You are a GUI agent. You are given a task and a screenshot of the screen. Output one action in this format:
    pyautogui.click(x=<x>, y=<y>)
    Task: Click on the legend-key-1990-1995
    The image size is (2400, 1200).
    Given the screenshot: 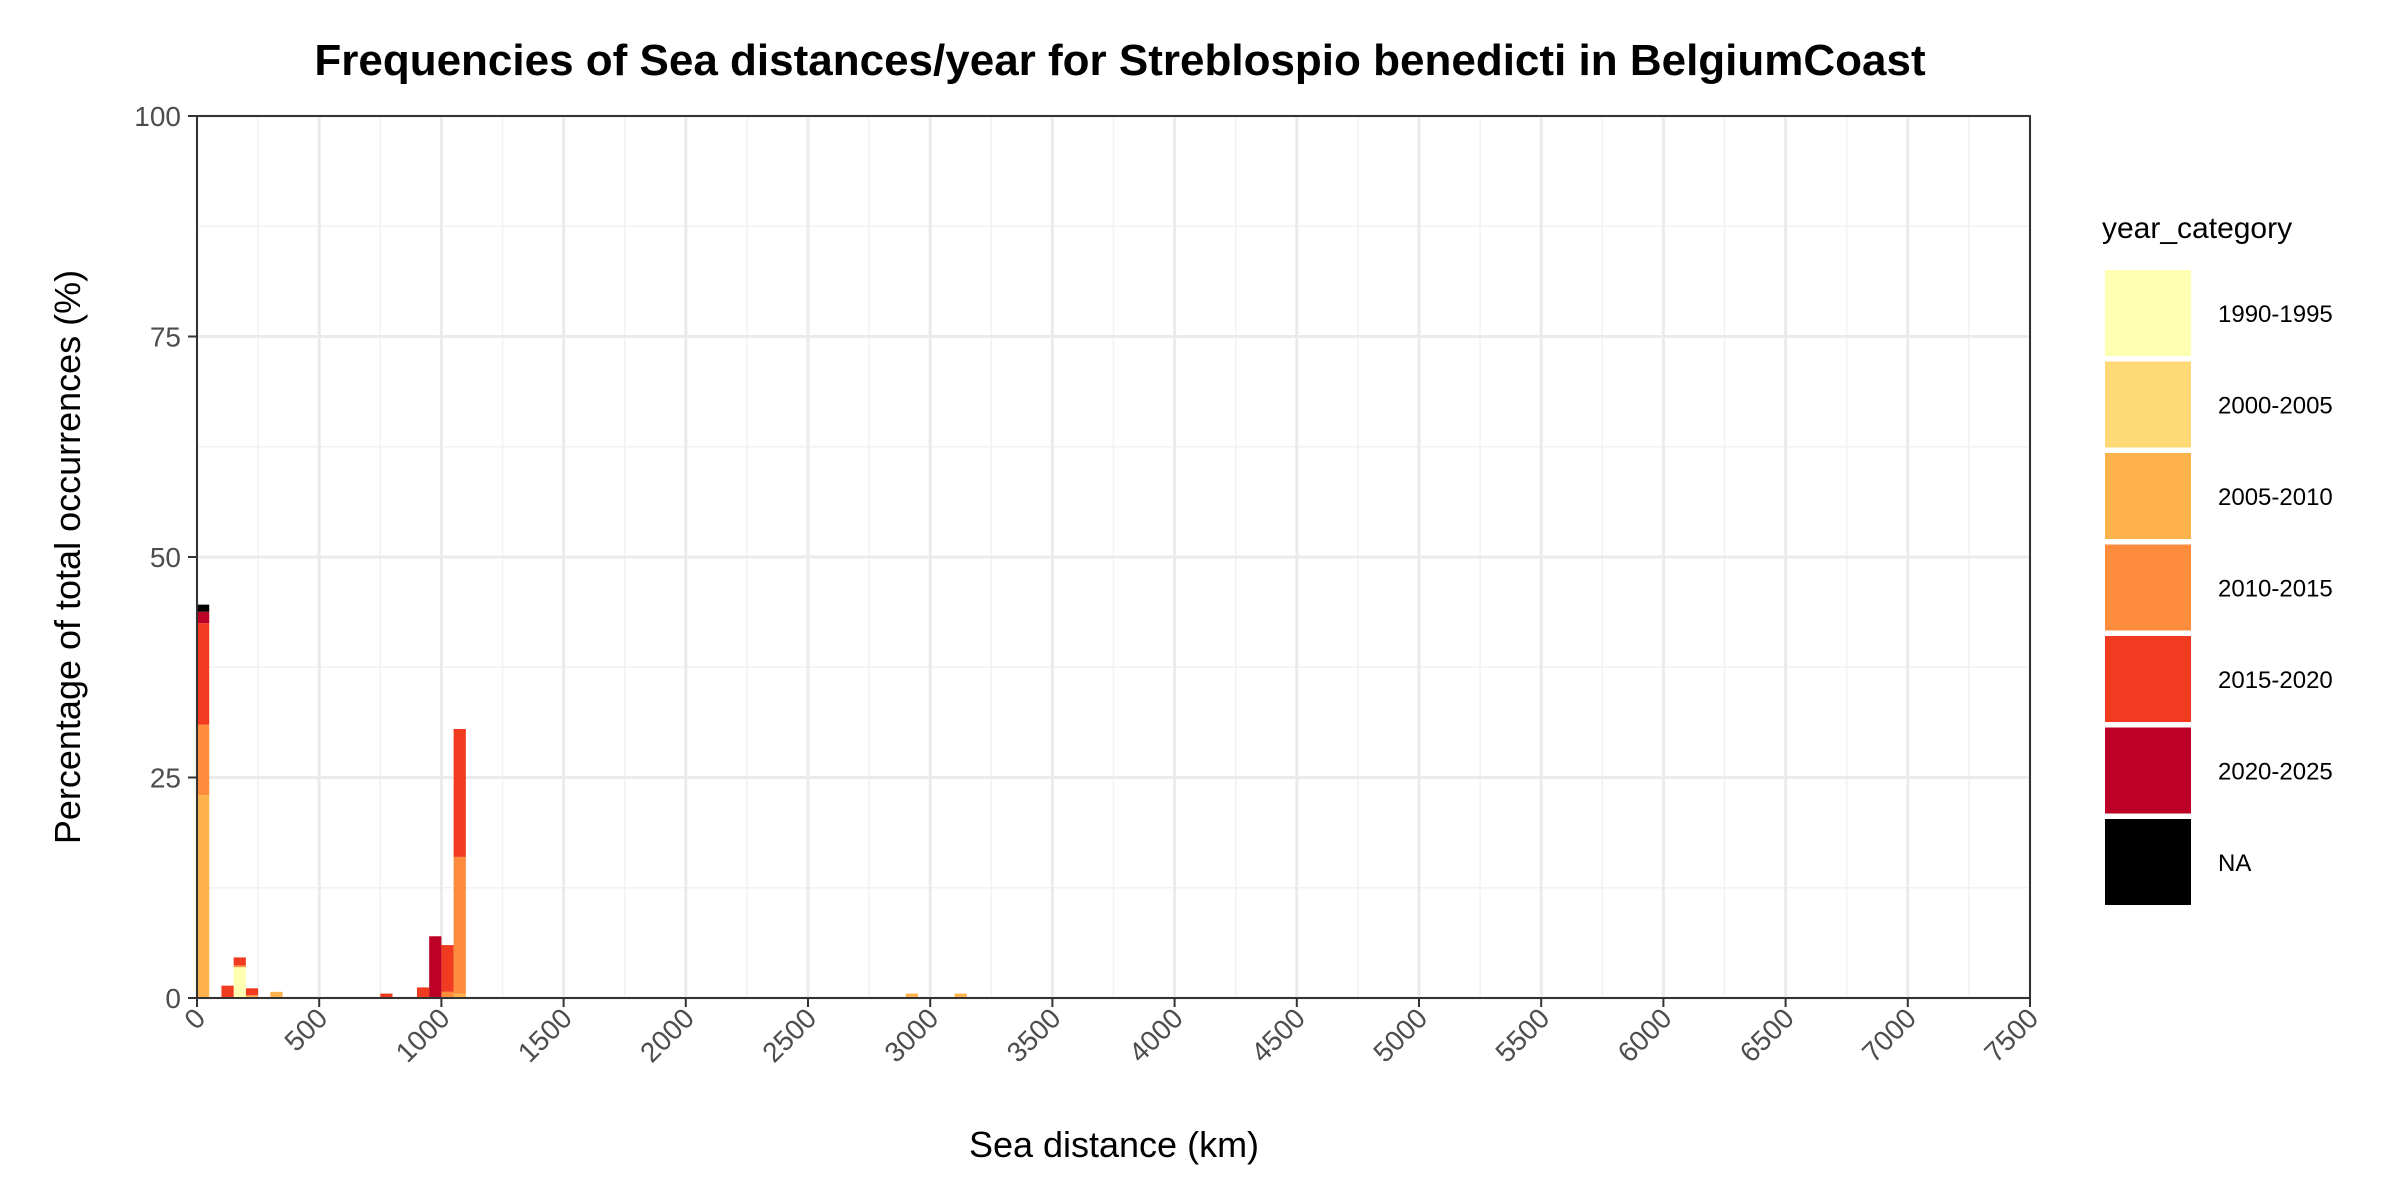 What is the action you would take?
    pyautogui.click(x=2148, y=313)
    